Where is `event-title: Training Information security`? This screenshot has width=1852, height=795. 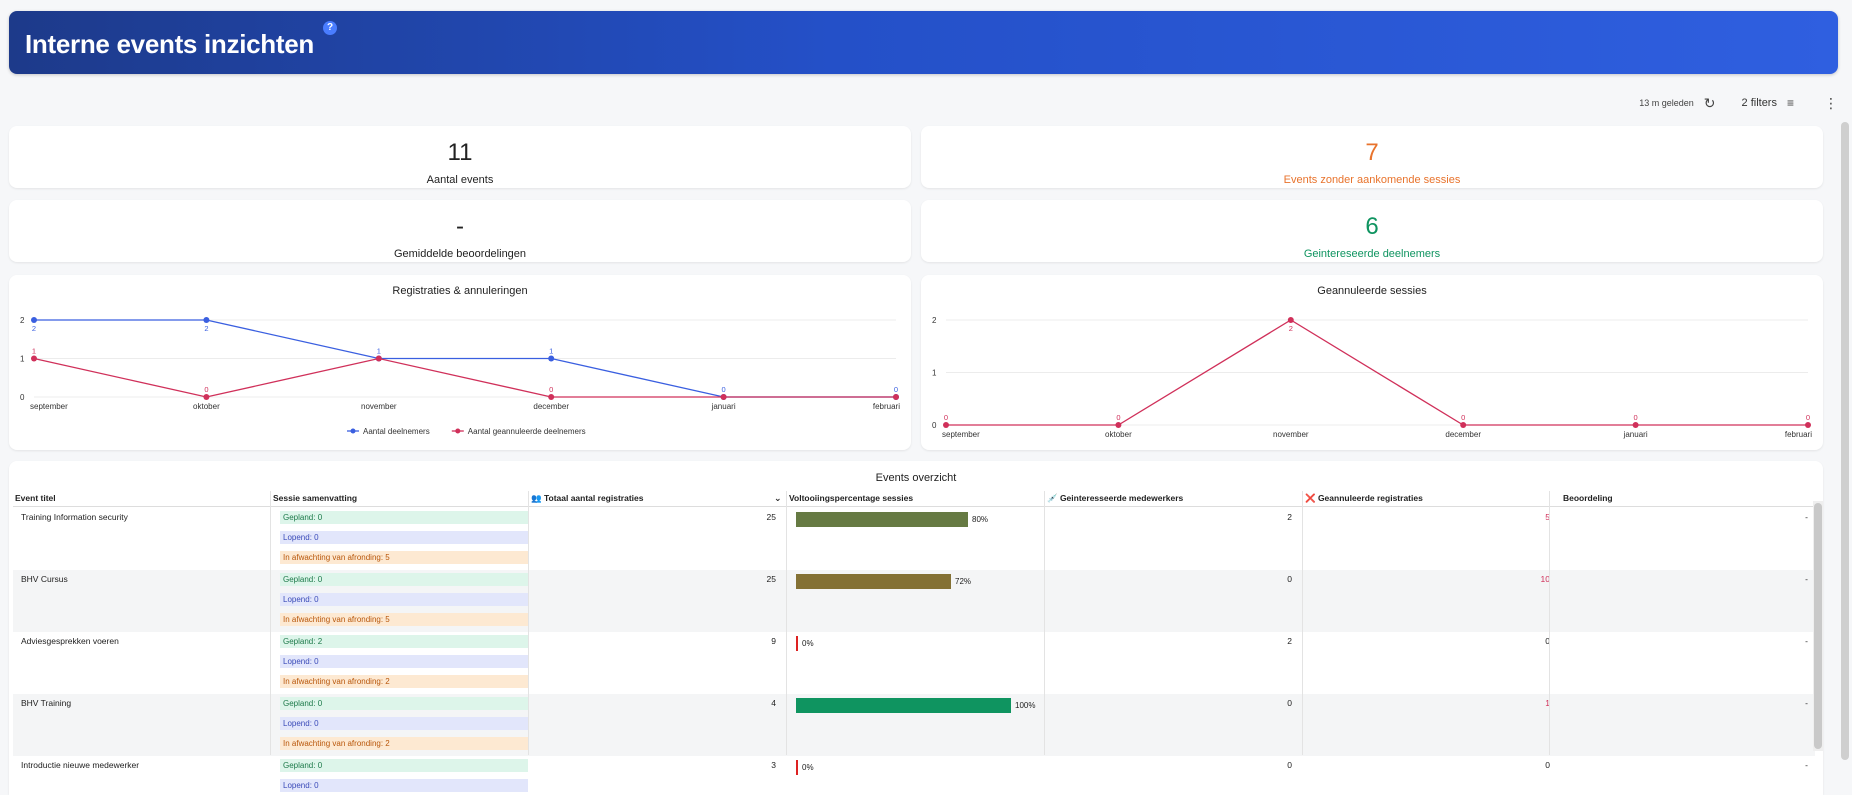 event-title: Training Information security is located at coordinates (74, 517).